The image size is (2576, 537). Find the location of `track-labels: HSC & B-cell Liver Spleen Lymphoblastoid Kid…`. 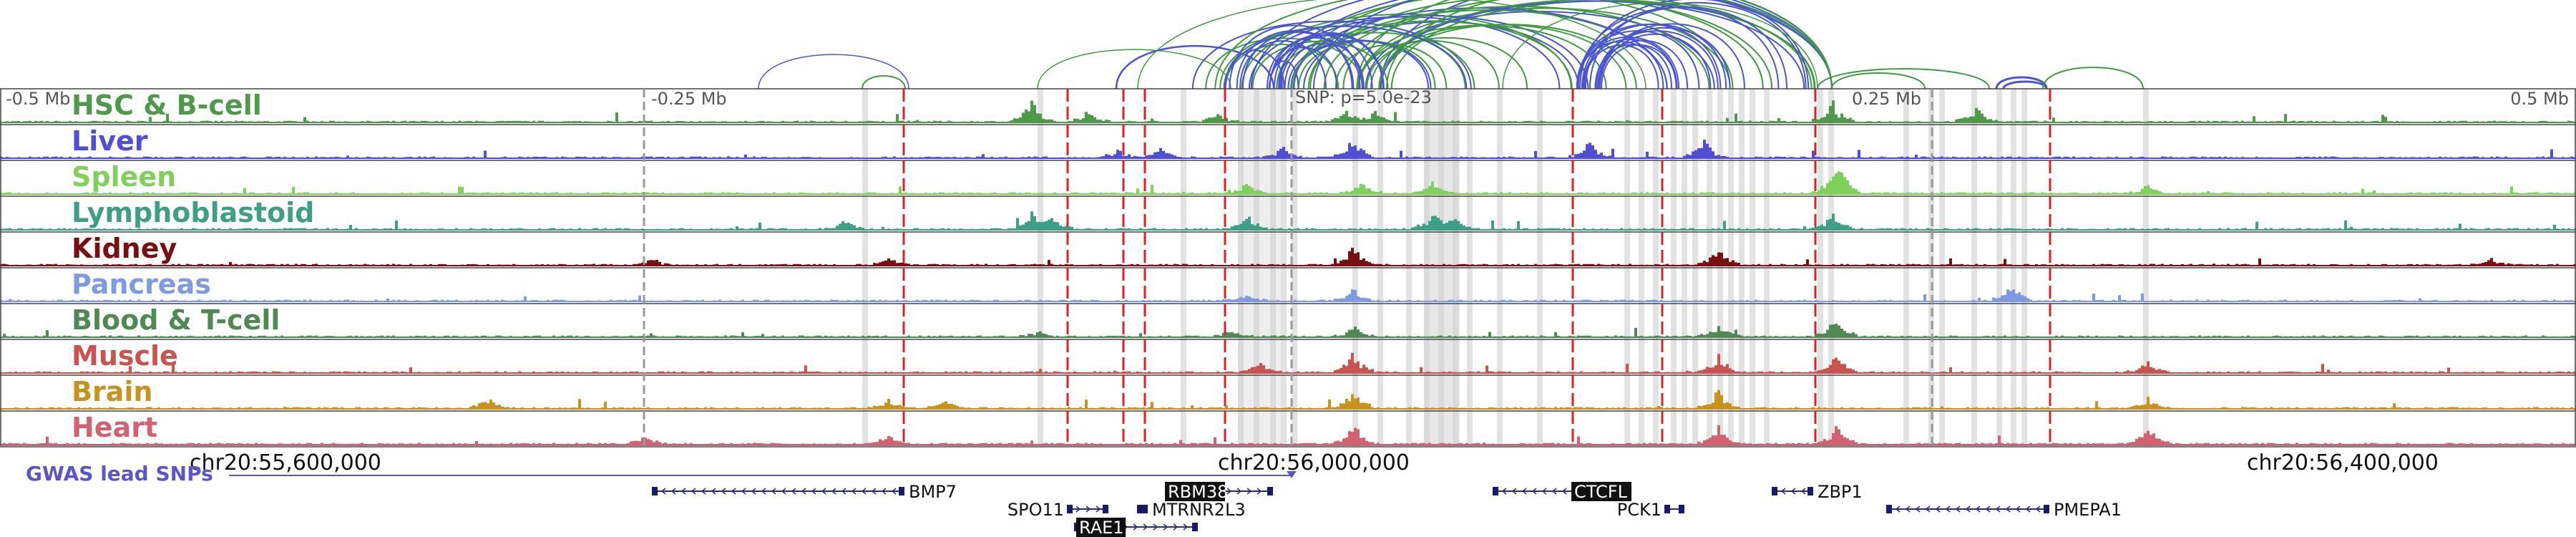

track-labels: HSC & B-cell Liver Spleen Lymphoblastoid Kid… is located at coordinates (193, 266).